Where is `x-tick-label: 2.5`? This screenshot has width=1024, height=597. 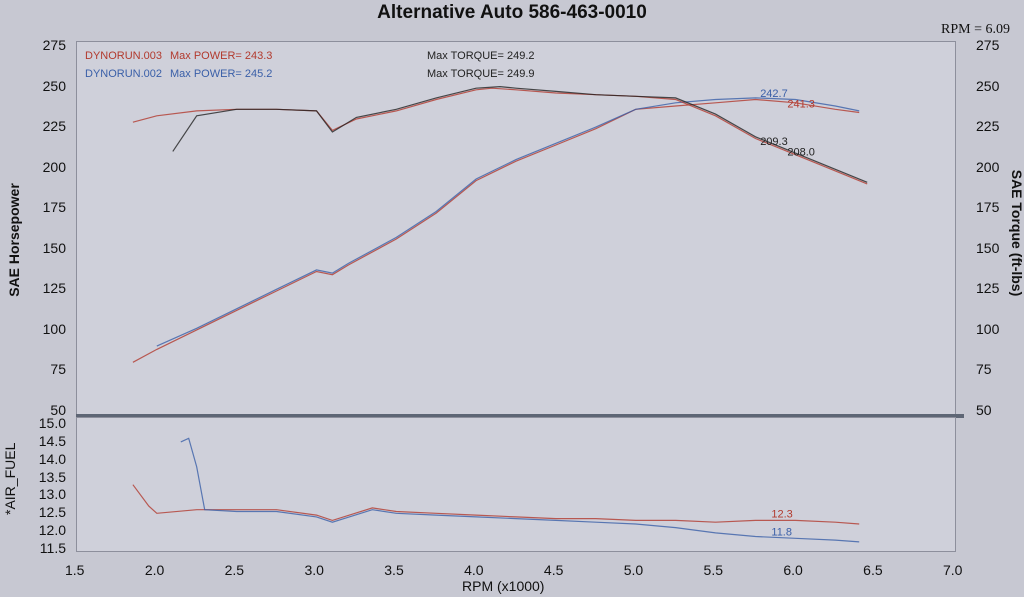
x-tick-label: 2.5 is located at coordinates (234, 570).